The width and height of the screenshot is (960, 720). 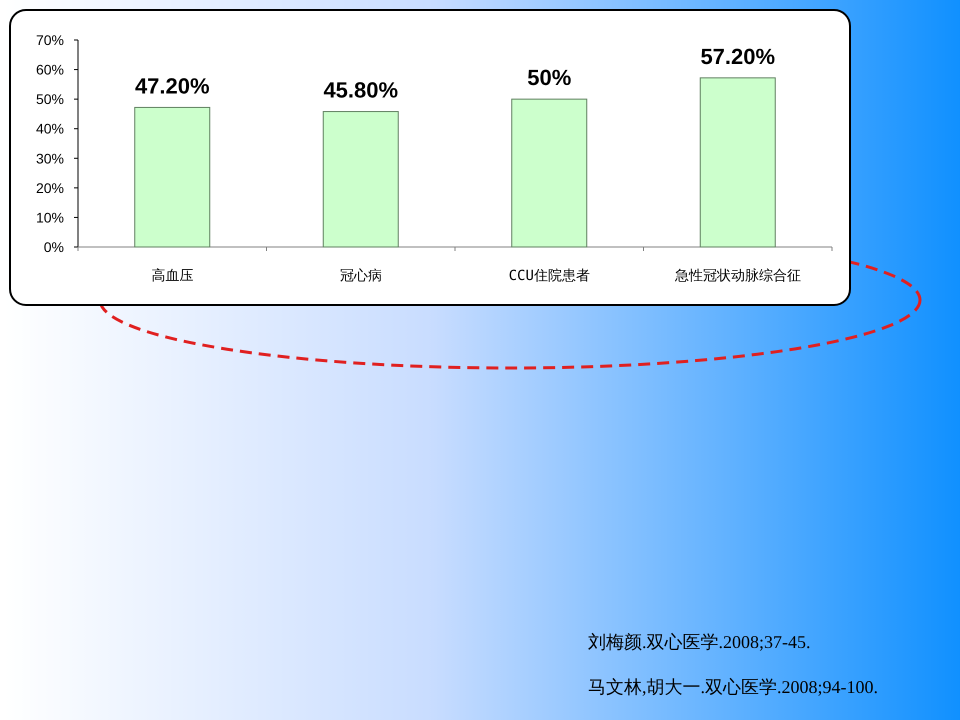 What do you see at coordinates (172, 85) in the screenshot?
I see `data-label: 47.20%` at bounding box center [172, 85].